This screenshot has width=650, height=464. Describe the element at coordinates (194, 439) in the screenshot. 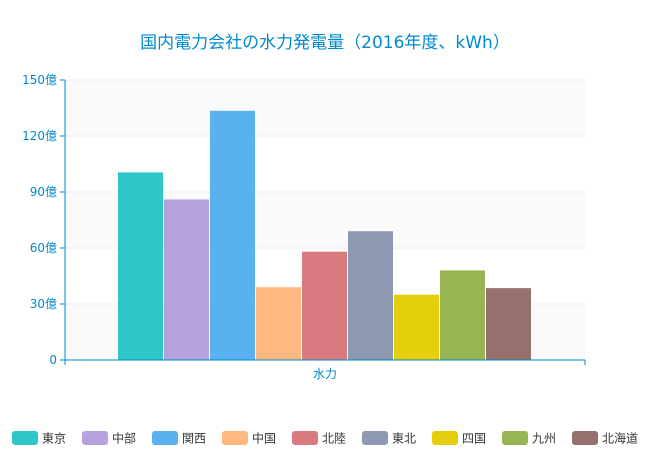

I see `legend-label: 関西` at that location.